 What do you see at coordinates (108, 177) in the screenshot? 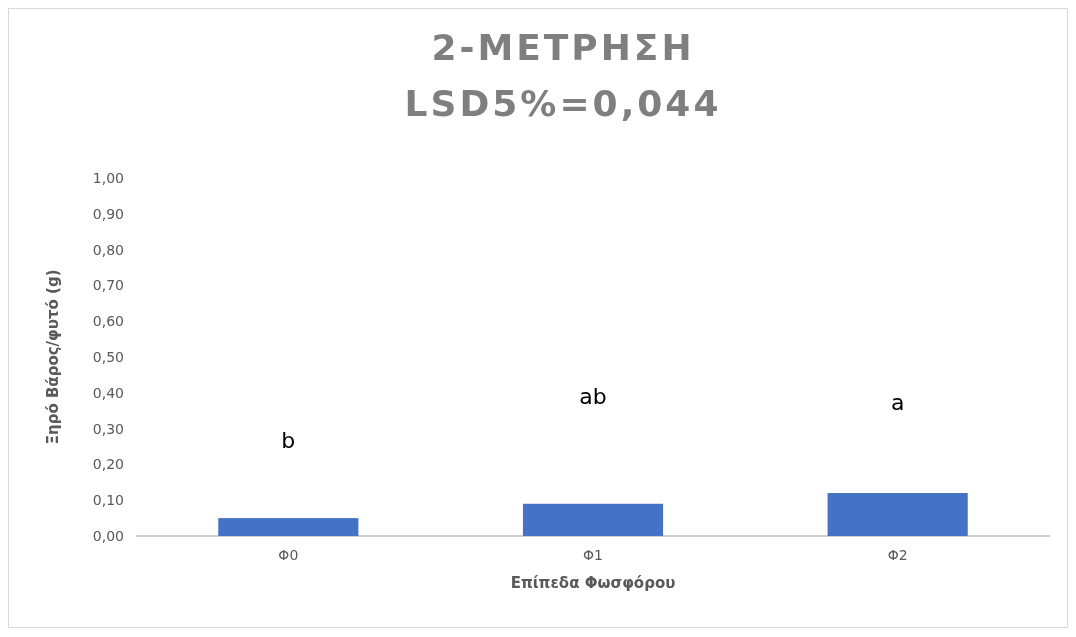
I see `y-tick-label: 1,00` at bounding box center [108, 177].